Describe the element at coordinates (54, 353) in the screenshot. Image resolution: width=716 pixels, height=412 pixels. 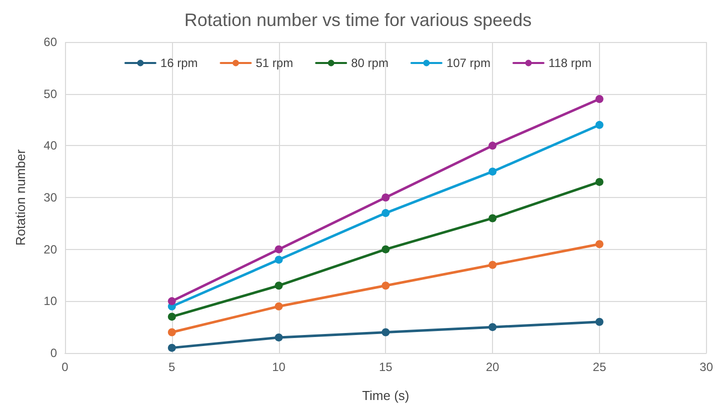
I see `y-tick-label: 0` at that location.